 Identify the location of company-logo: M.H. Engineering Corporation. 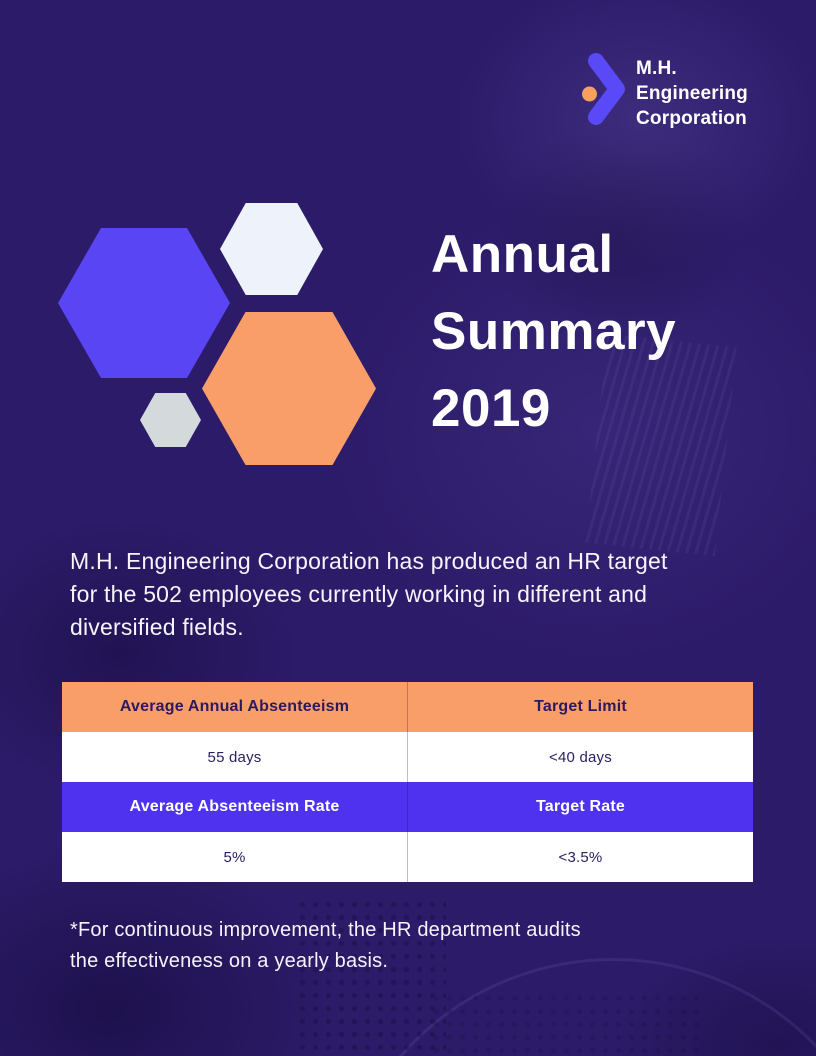
(665, 90).